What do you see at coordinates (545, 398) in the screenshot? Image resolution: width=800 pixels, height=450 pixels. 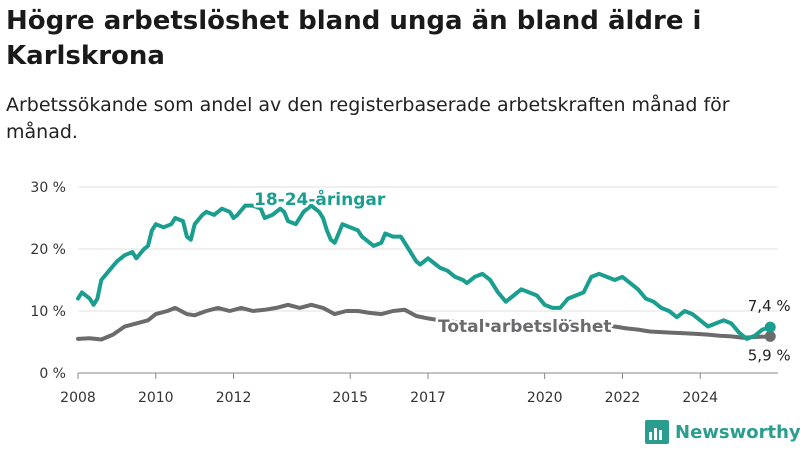 I see `x-tick-label: 2020` at bounding box center [545, 398].